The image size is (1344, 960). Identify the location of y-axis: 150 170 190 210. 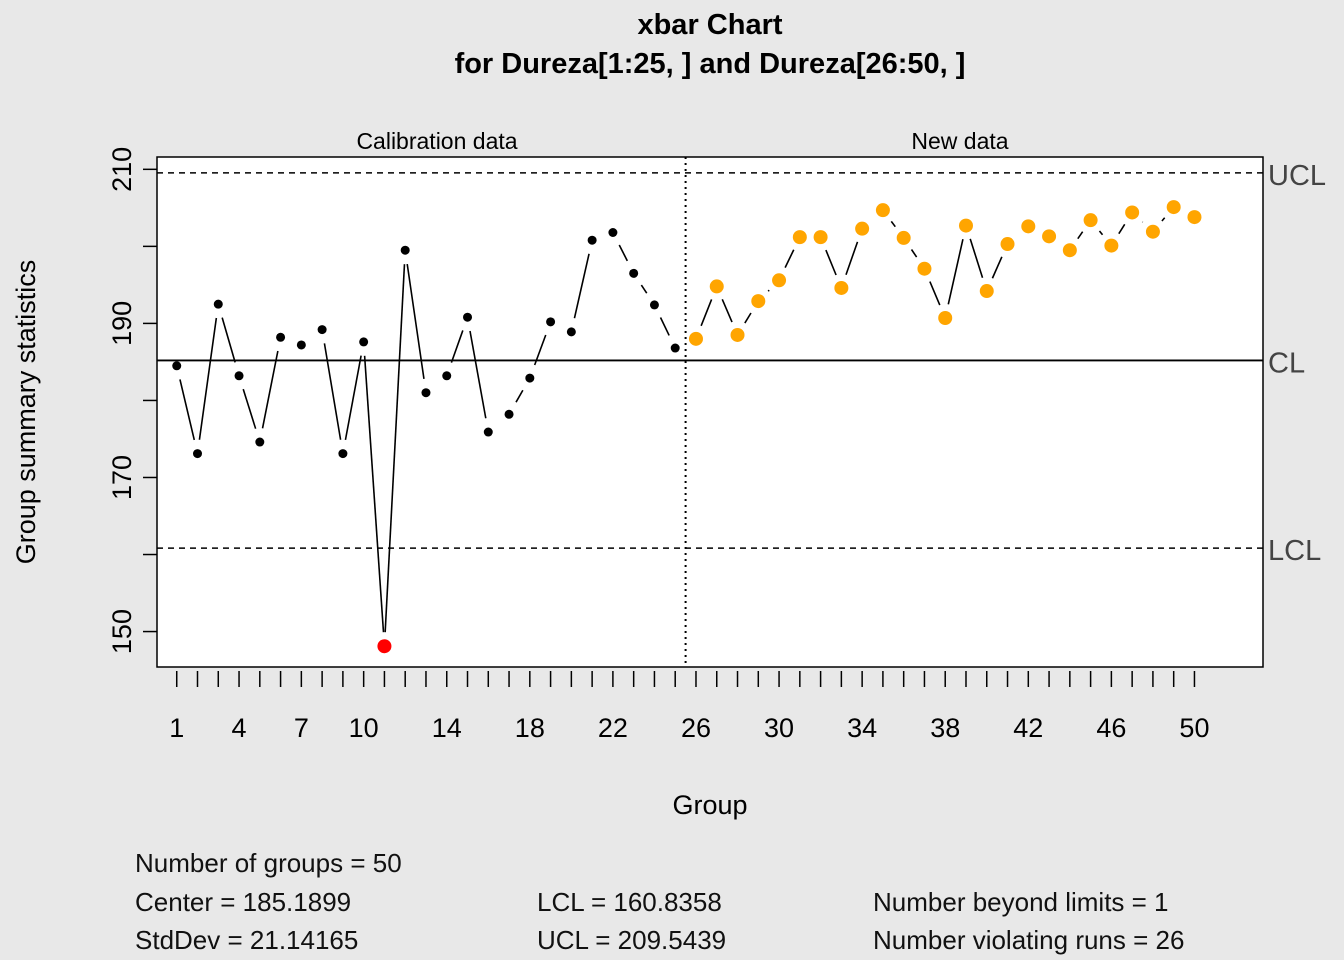
(132, 400).